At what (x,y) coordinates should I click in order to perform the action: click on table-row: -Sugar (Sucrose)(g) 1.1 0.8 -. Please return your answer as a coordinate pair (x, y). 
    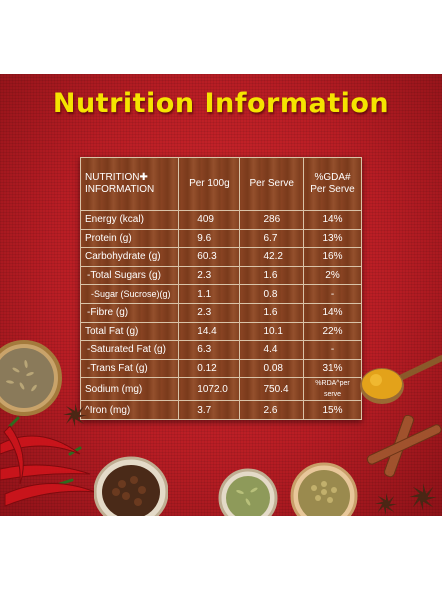
    Looking at the image, I should click on (220, 294).